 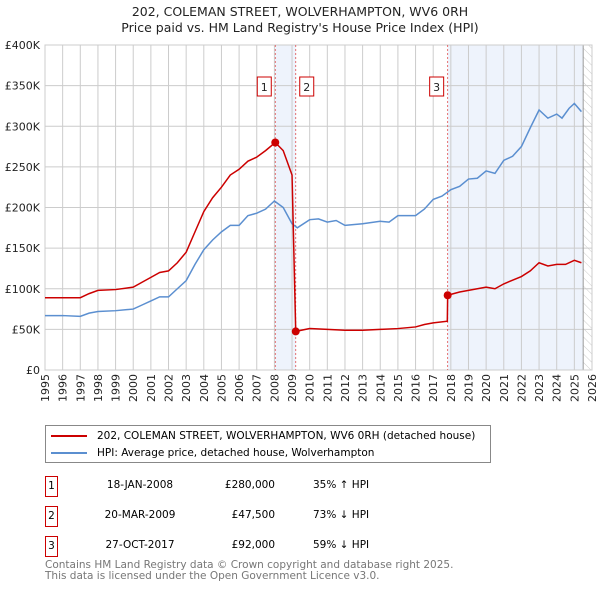 What do you see at coordinates (51, 486) in the screenshot?
I see `sale-marker: 1` at bounding box center [51, 486].